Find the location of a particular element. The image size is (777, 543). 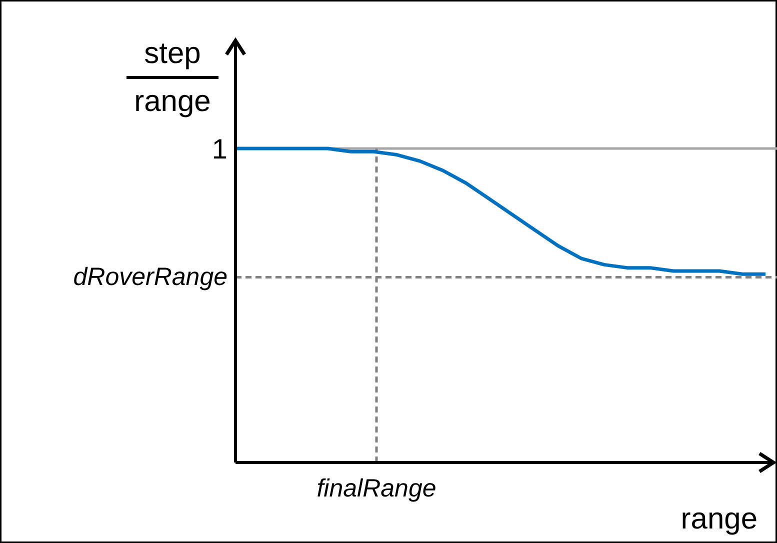

x-axis-title: range is located at coordinates (719, 519).